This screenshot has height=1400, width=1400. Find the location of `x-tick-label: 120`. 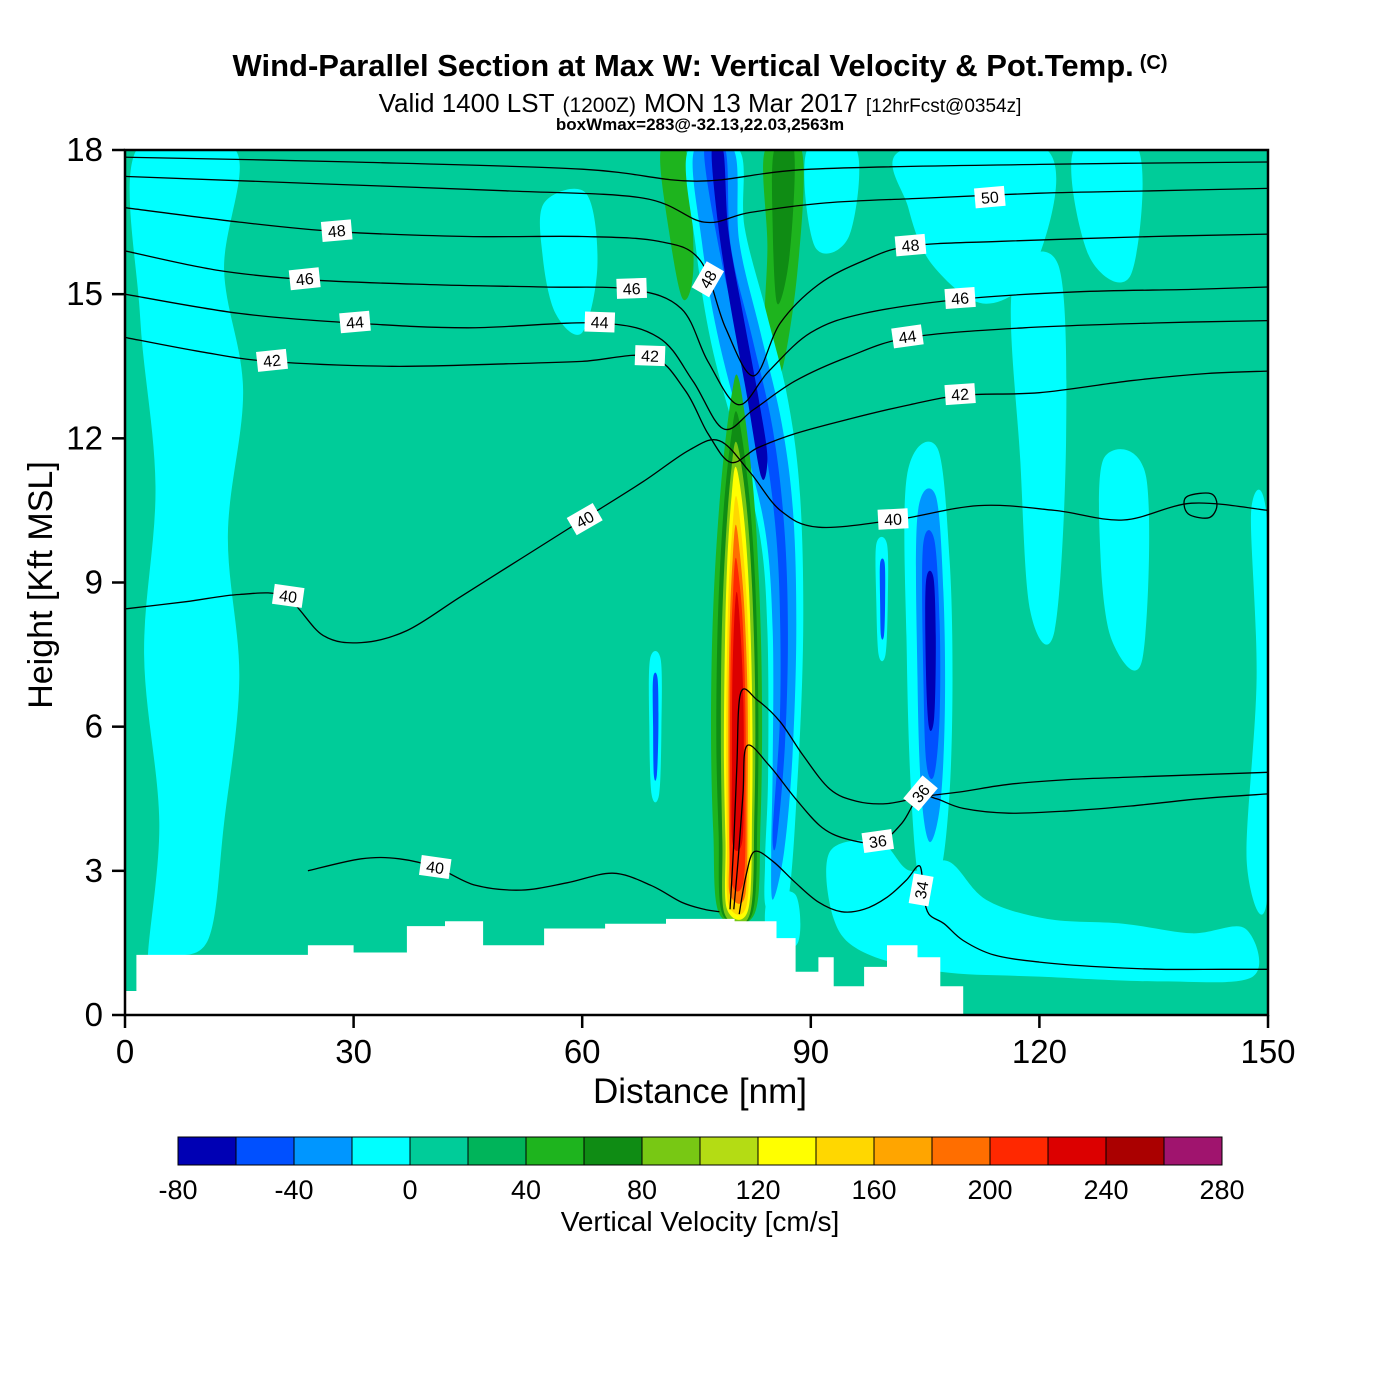

x-tick-label: 120 is located at coordinates (1039, 1051).